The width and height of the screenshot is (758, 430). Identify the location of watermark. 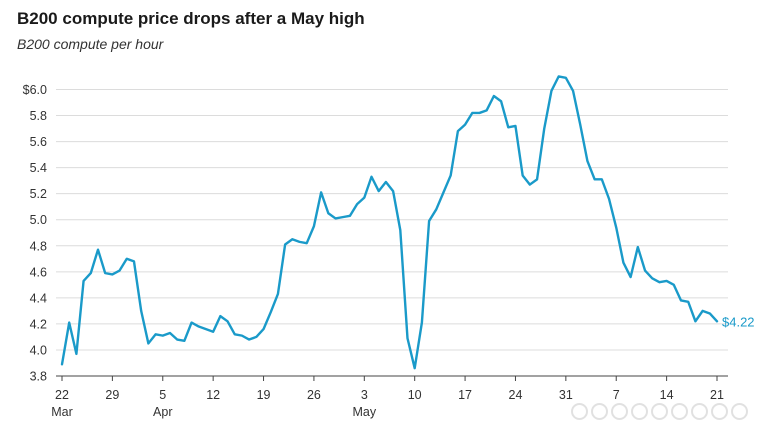
(659, 411).